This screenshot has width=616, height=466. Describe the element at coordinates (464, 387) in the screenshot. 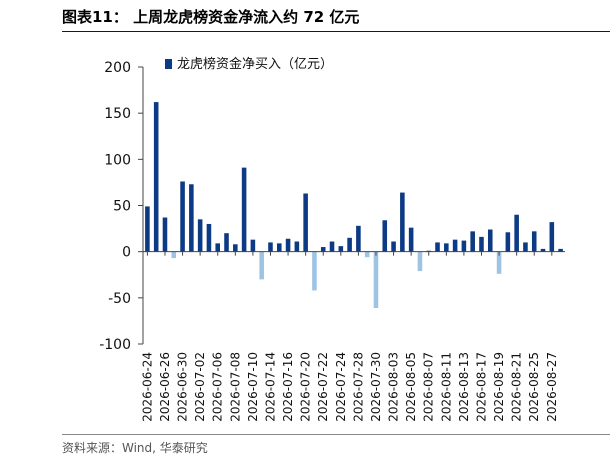

I see `x-tick-label: 2026-08-13` at that location.